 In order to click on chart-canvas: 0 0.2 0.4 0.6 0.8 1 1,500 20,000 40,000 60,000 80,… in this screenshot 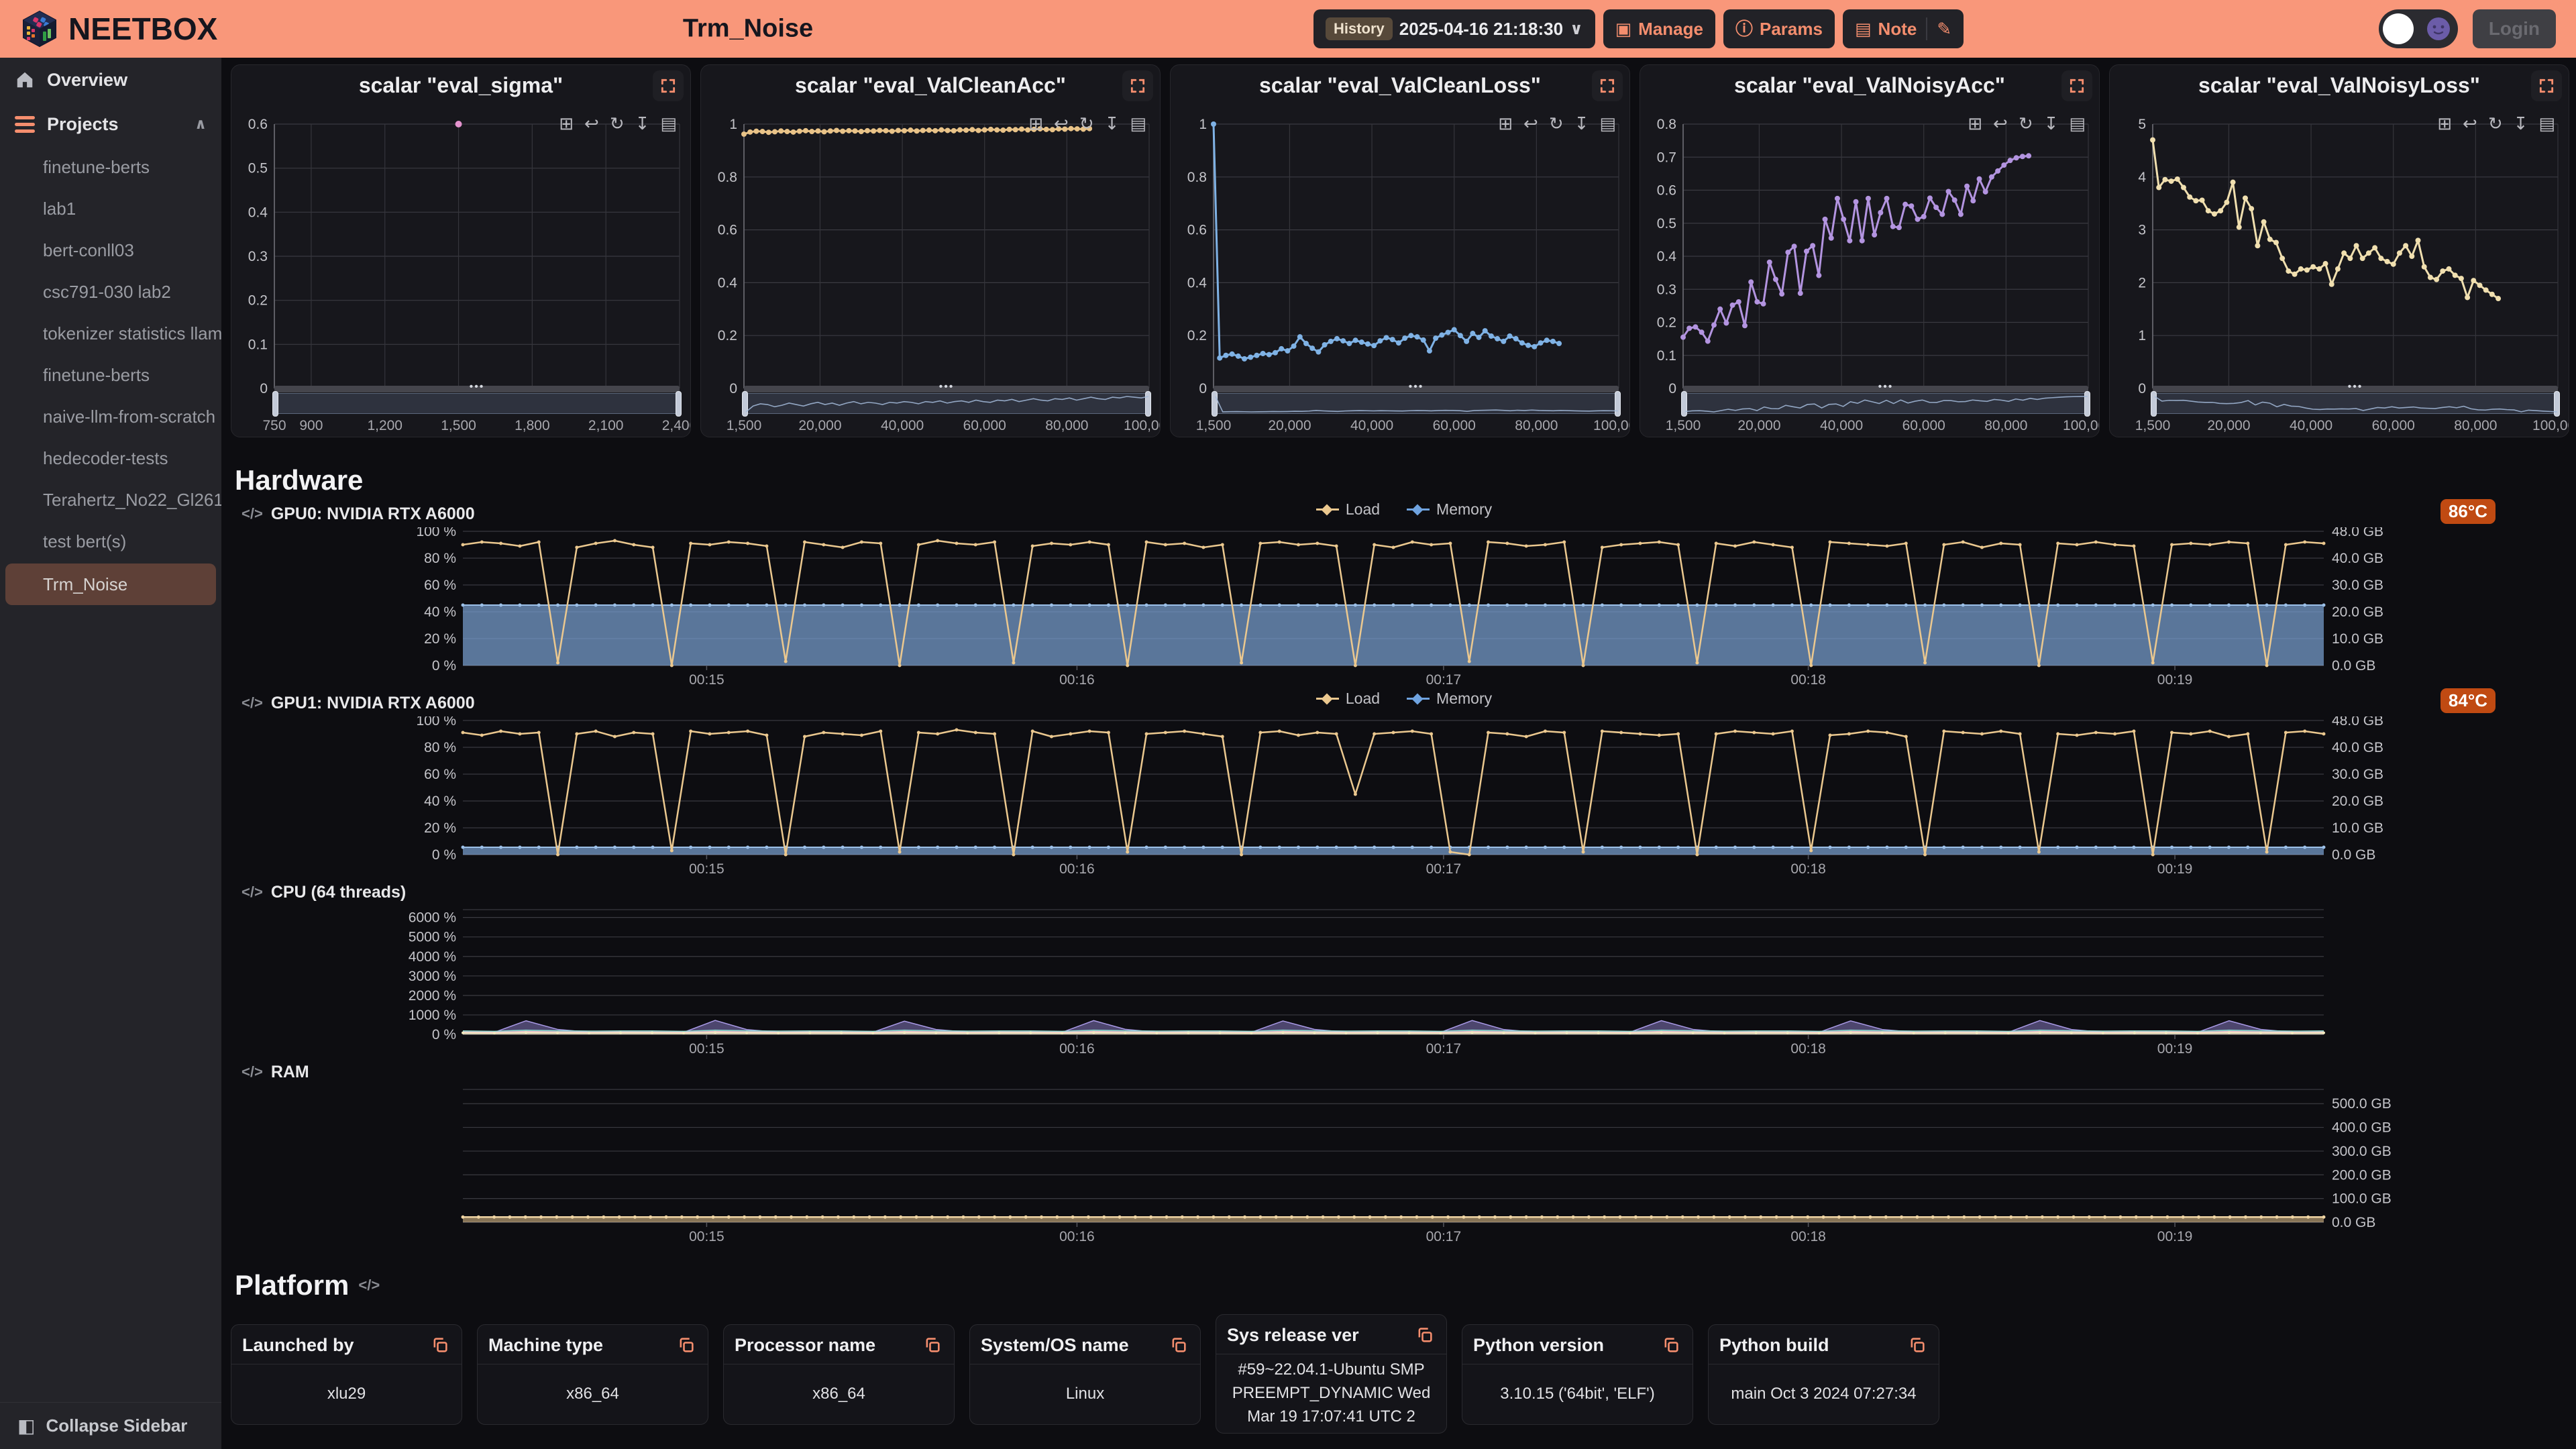, I will do `click(938, 265)`.